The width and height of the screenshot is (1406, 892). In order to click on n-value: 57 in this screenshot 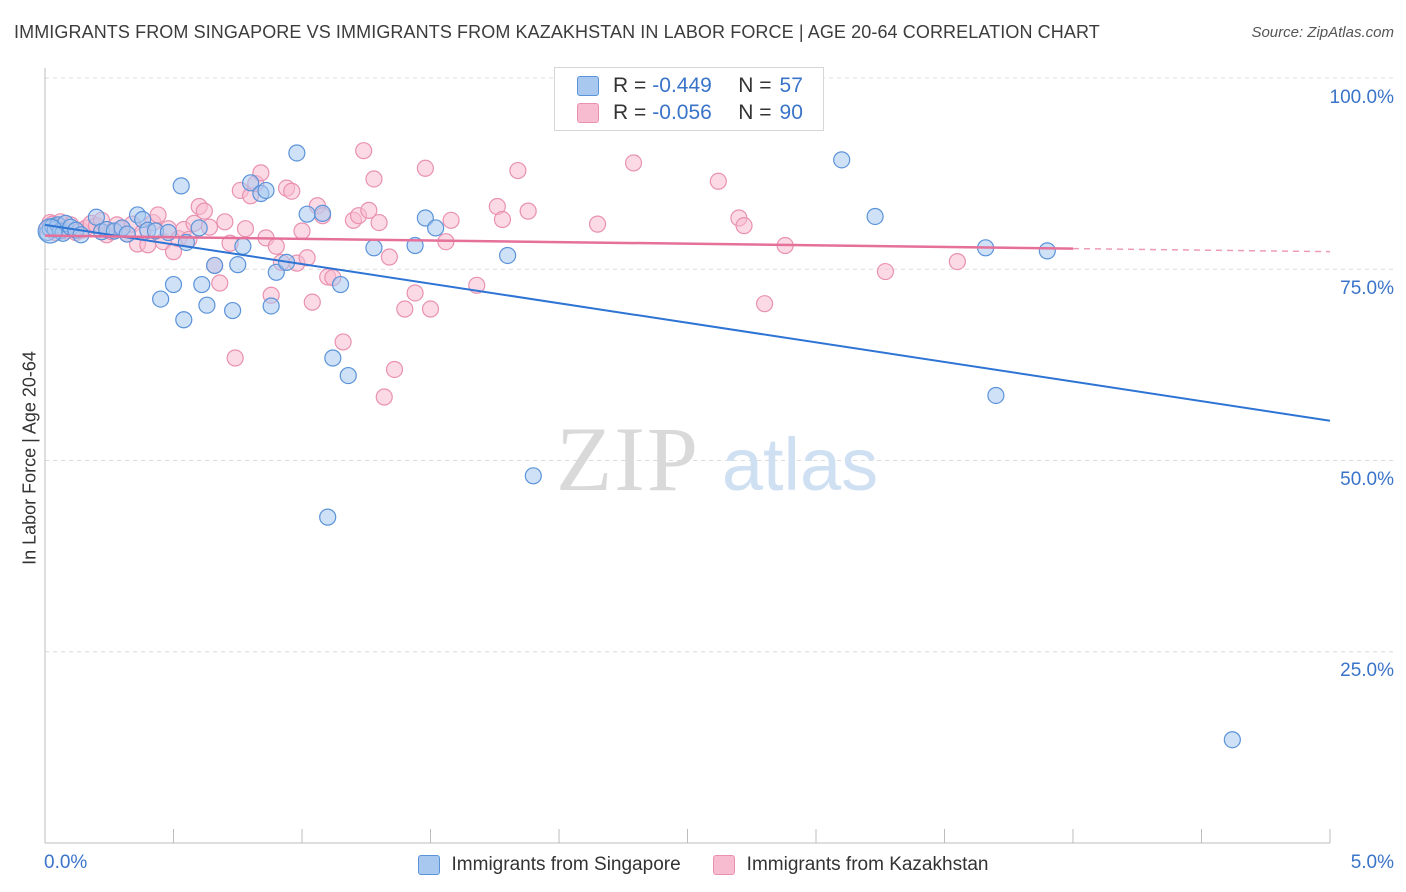, I will do `click(791, 85)`.